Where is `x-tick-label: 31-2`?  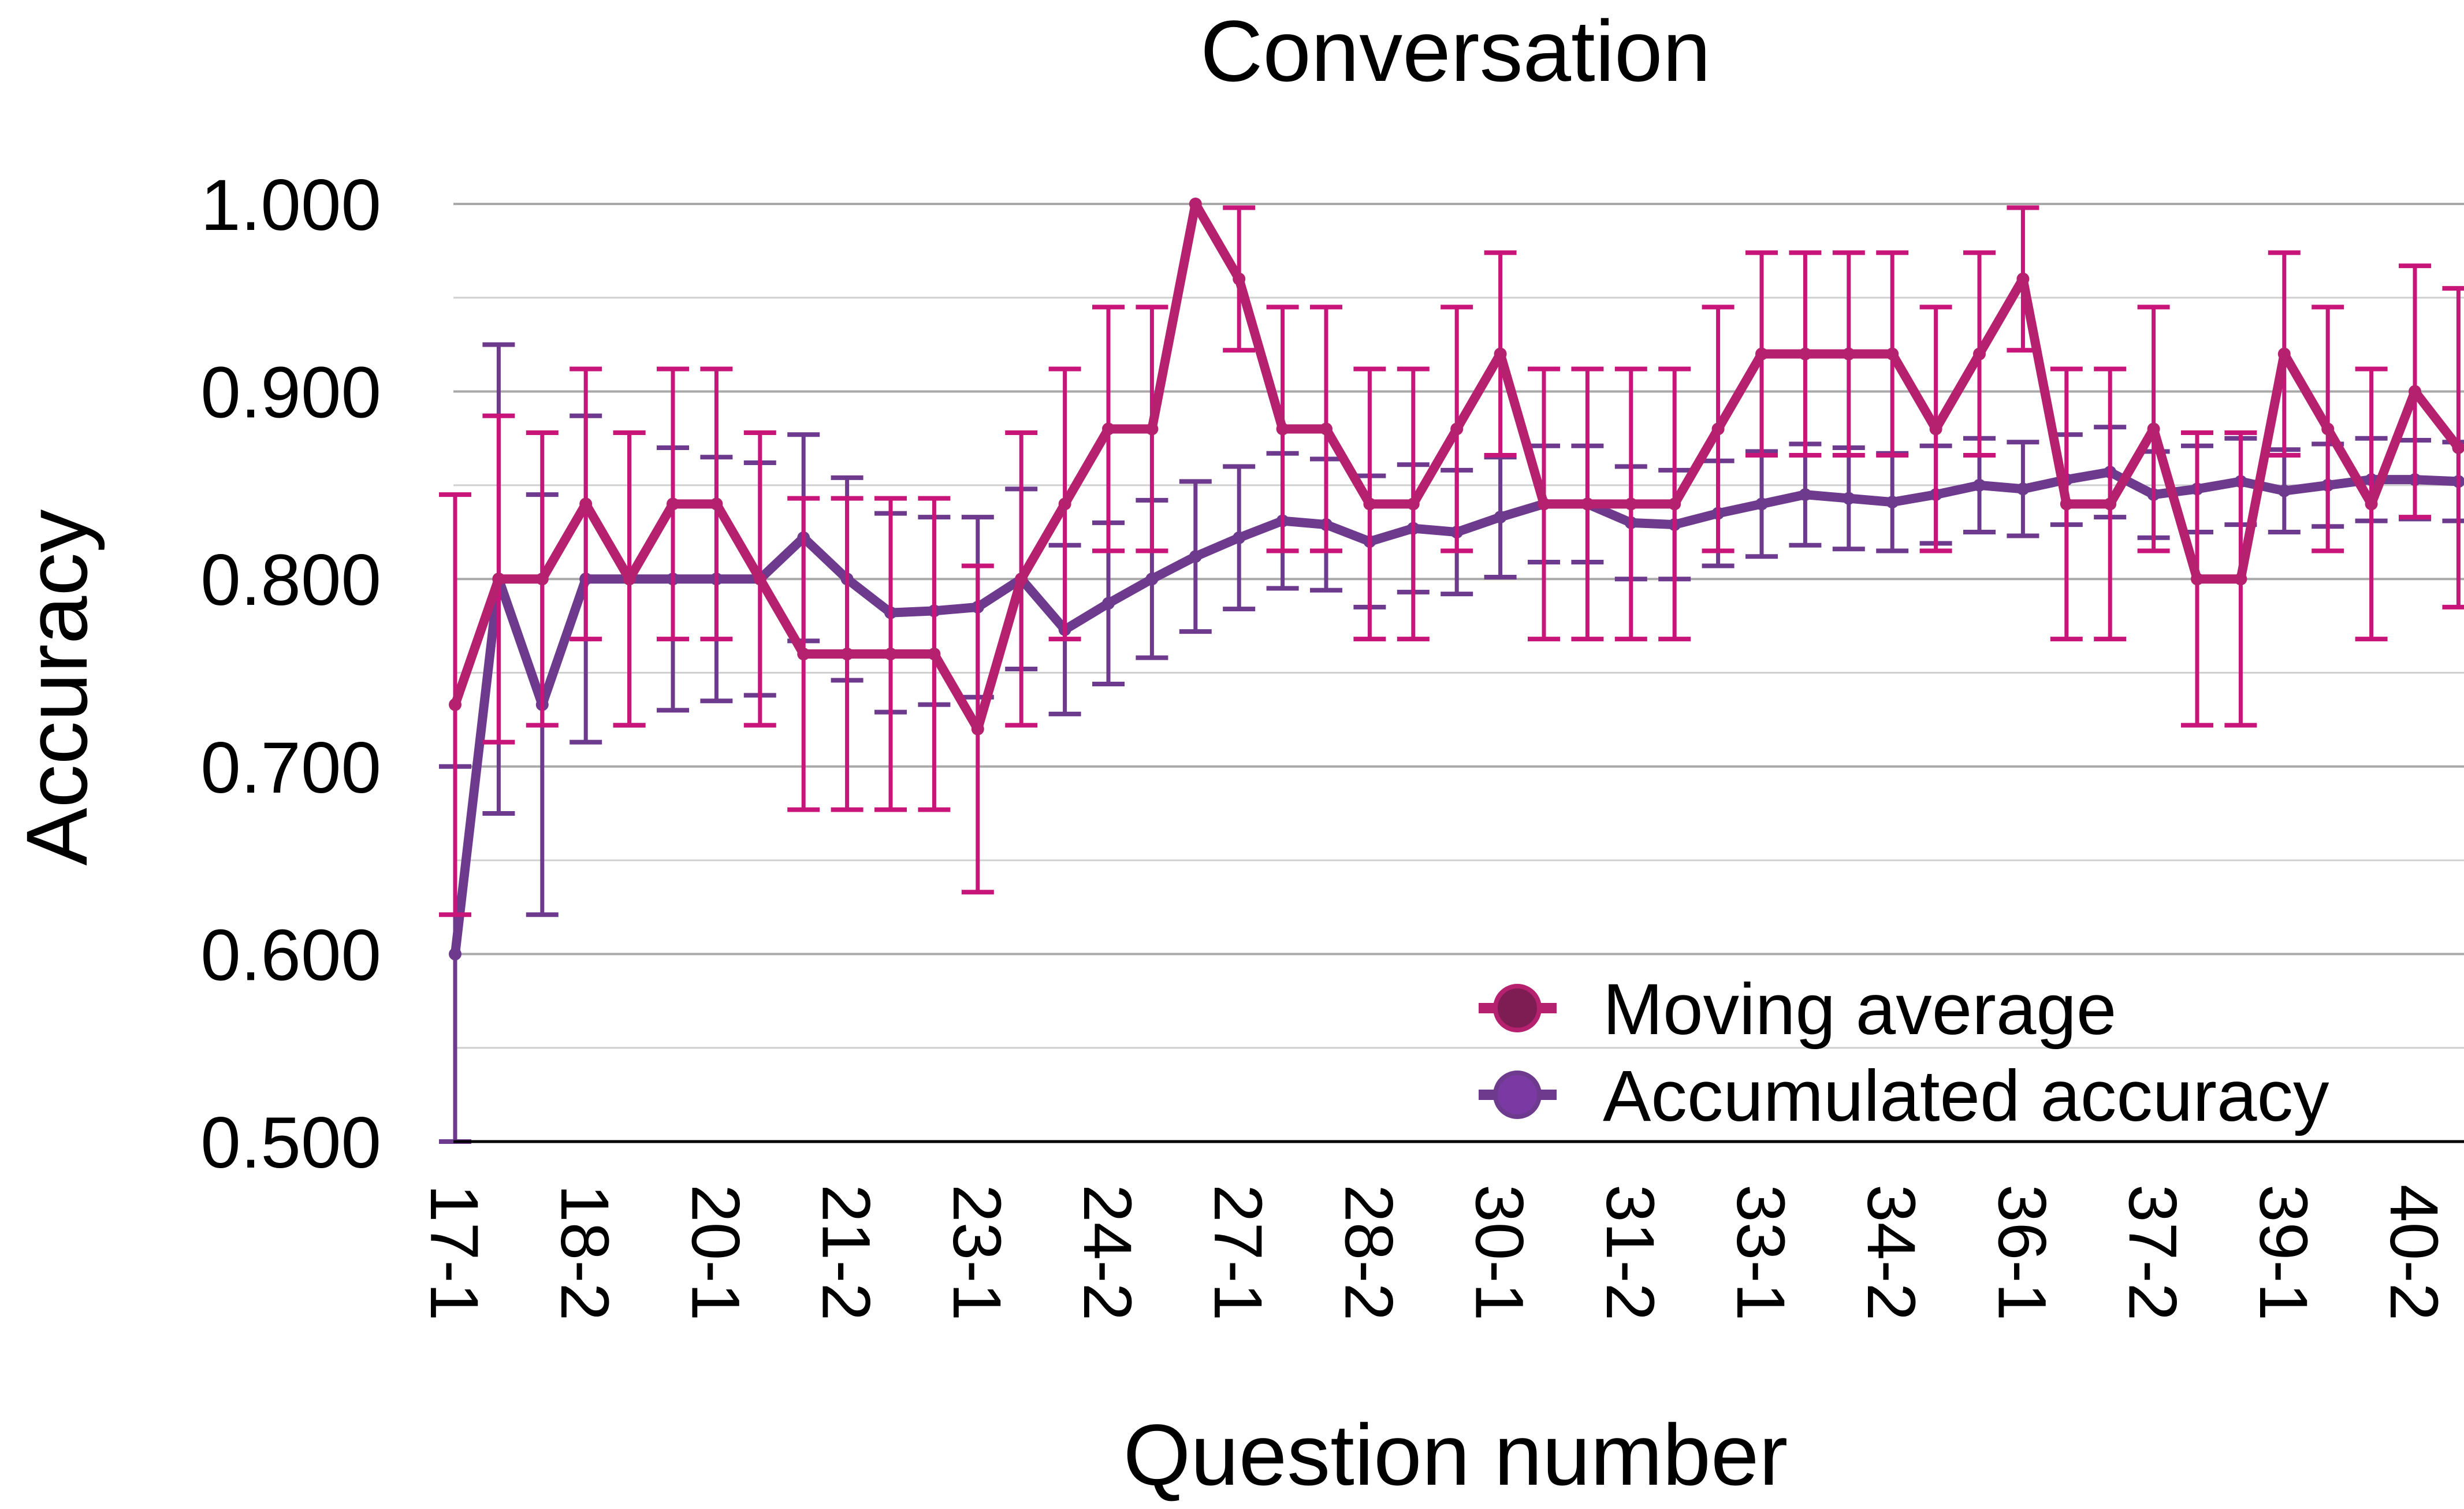 x-tick-label: 31-2 is located at coordinates (1630, 1252).